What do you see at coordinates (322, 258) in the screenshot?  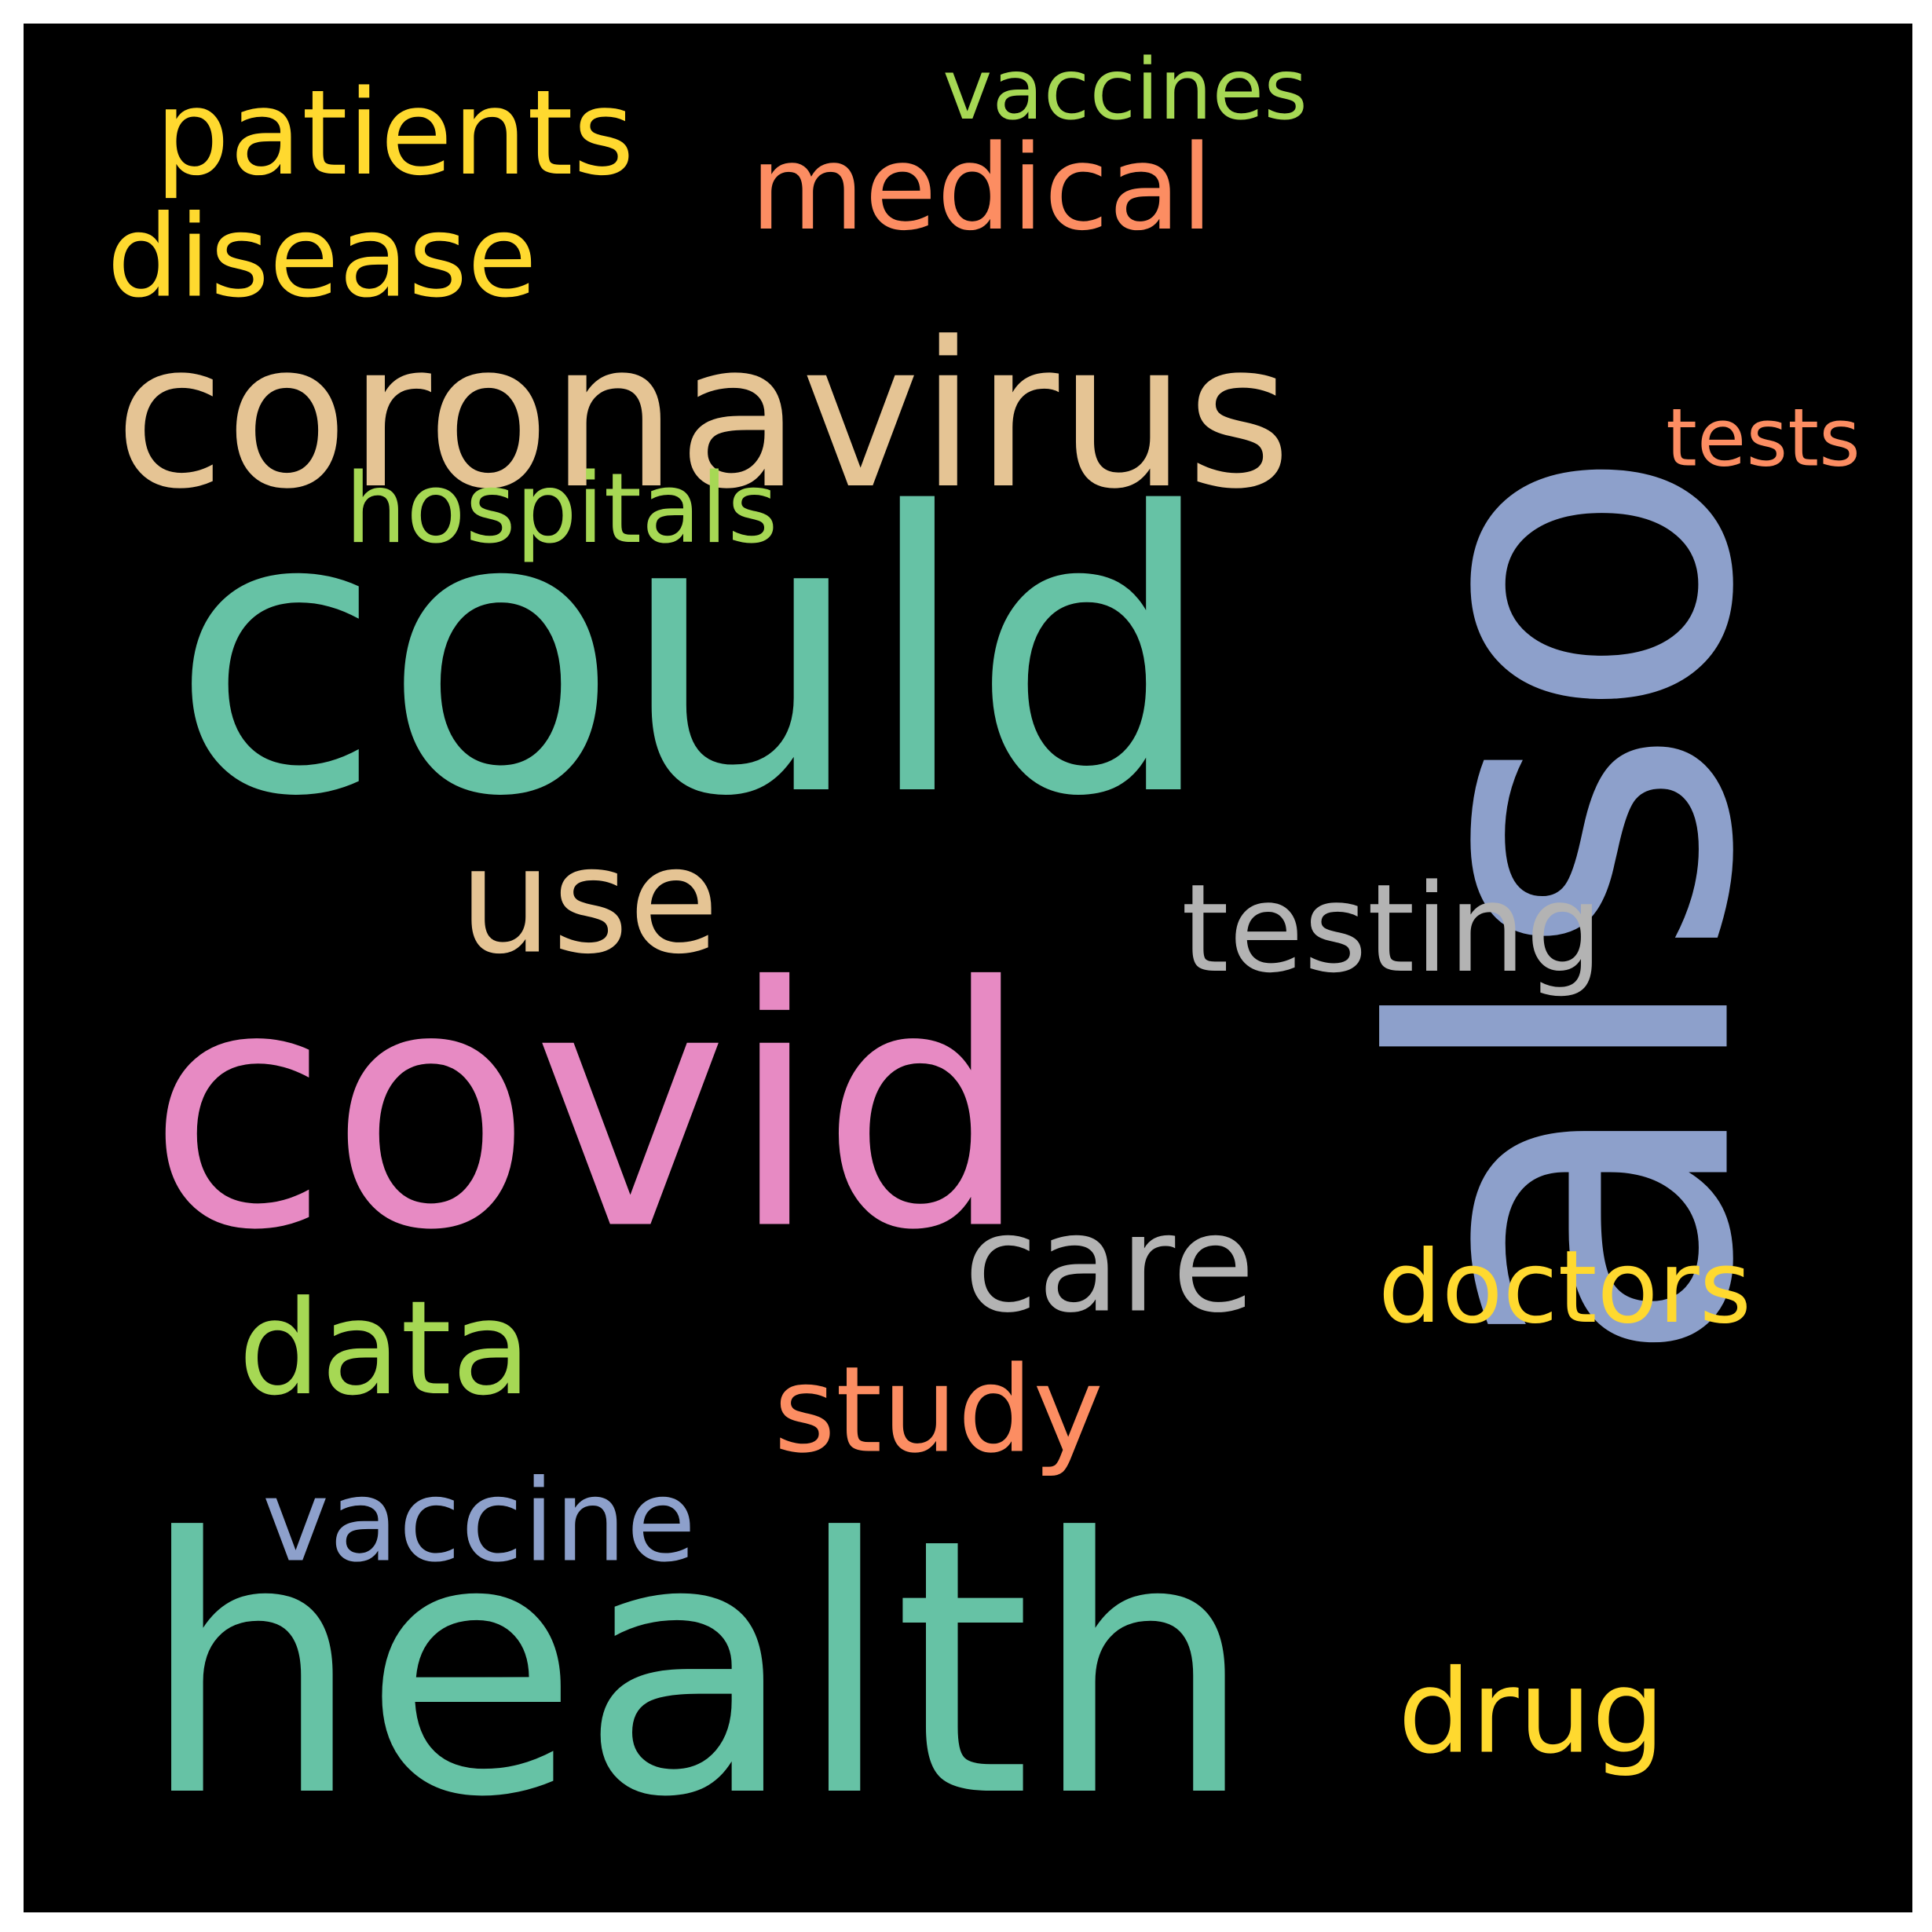 I see `word-disease: disease` at bounding box center [322, 258].